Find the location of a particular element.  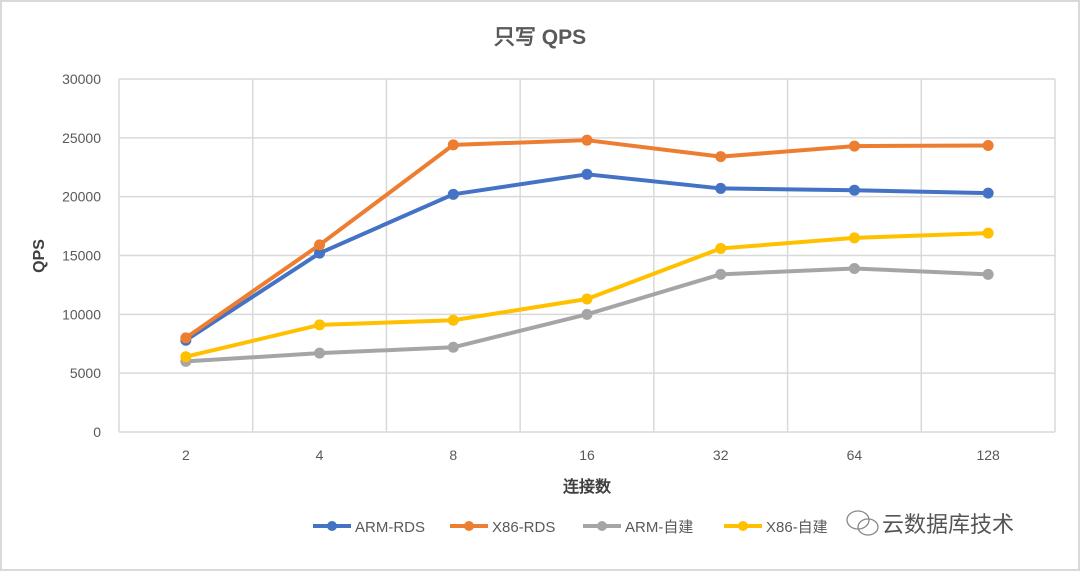

y-tick-label: 10000 is located at coordinates (81, 314).